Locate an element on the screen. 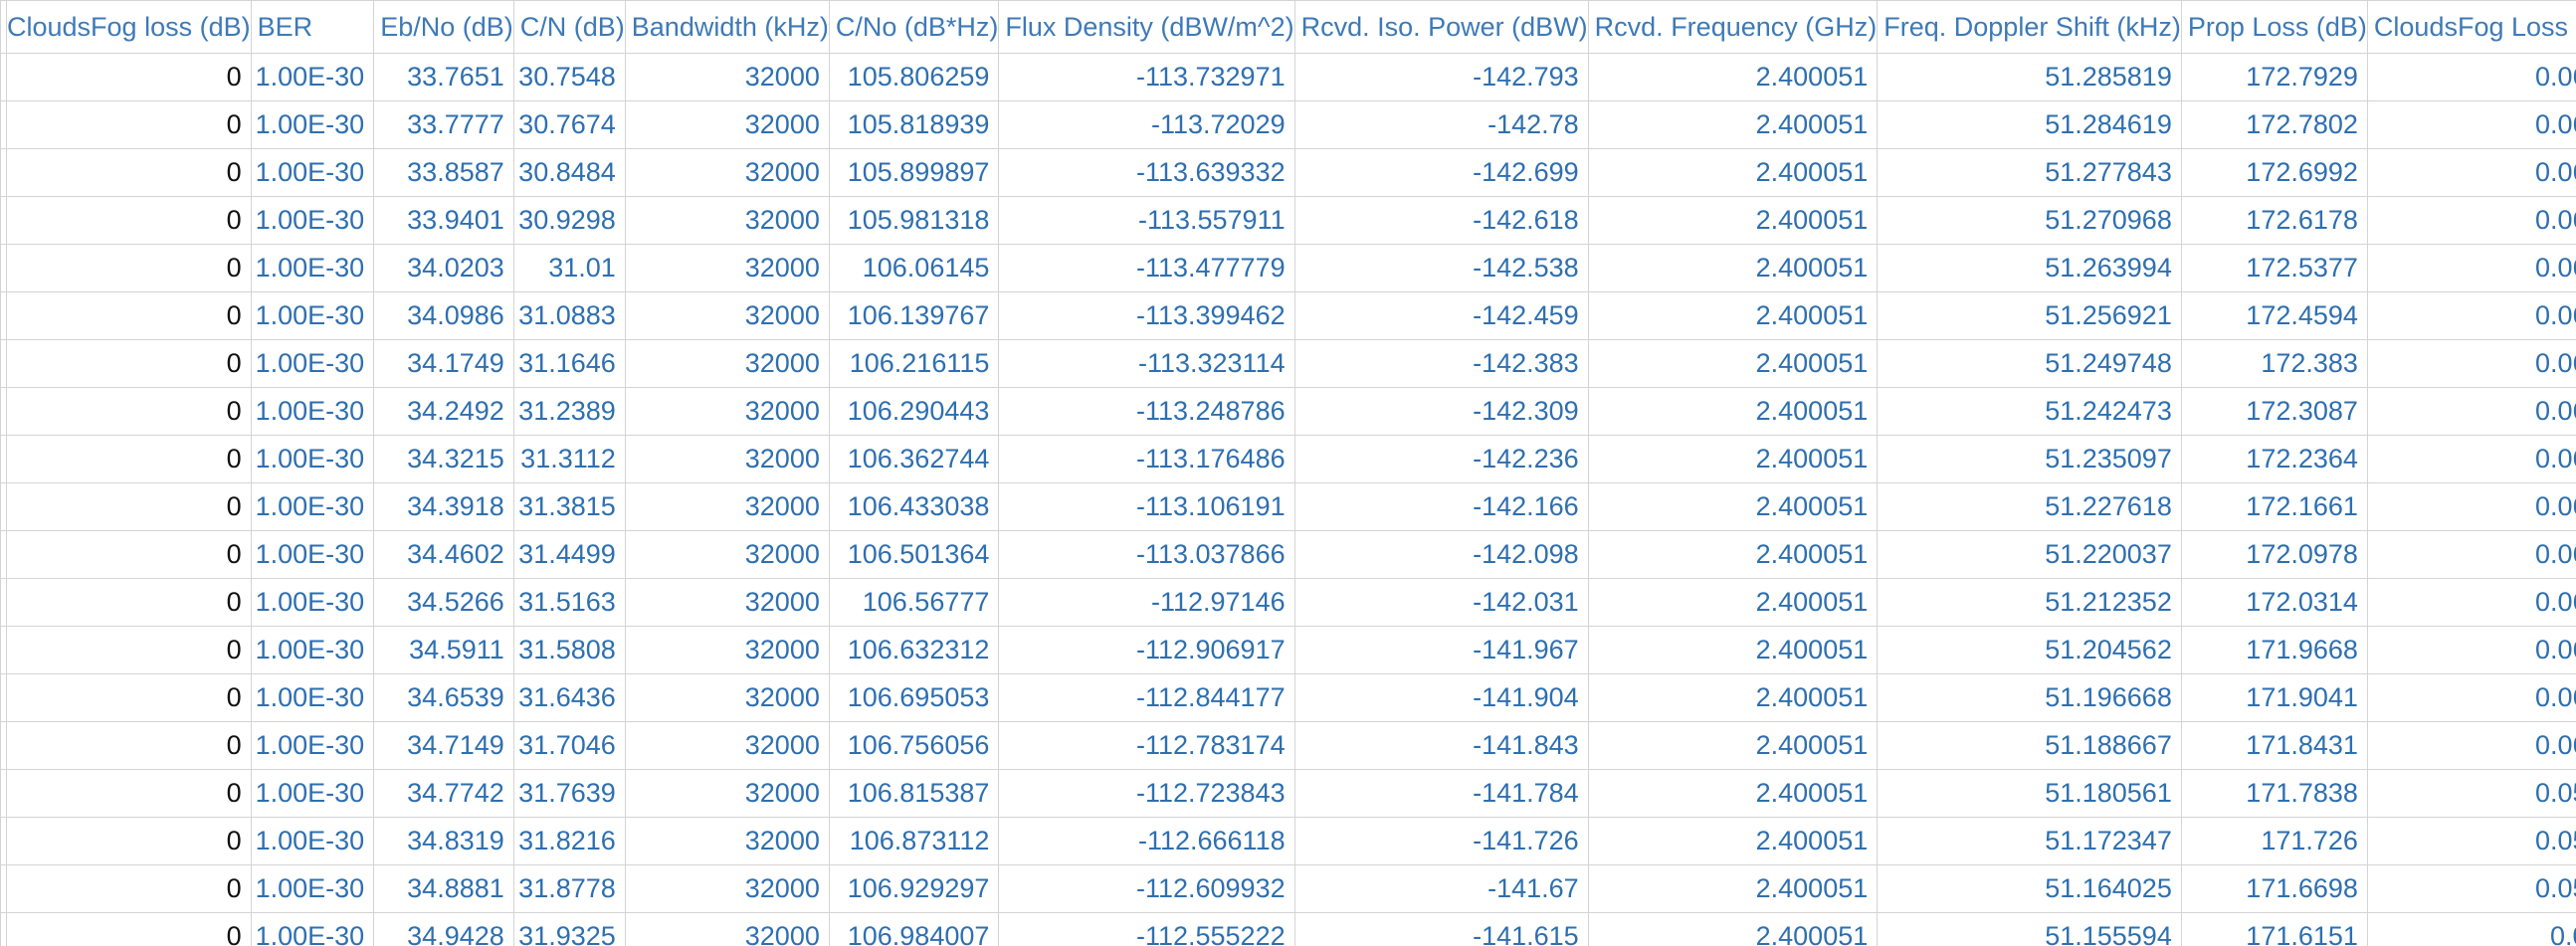 This screenshot has height=946, width=2576. table-cell: 31.3815 is located at coordinates (569, 506).